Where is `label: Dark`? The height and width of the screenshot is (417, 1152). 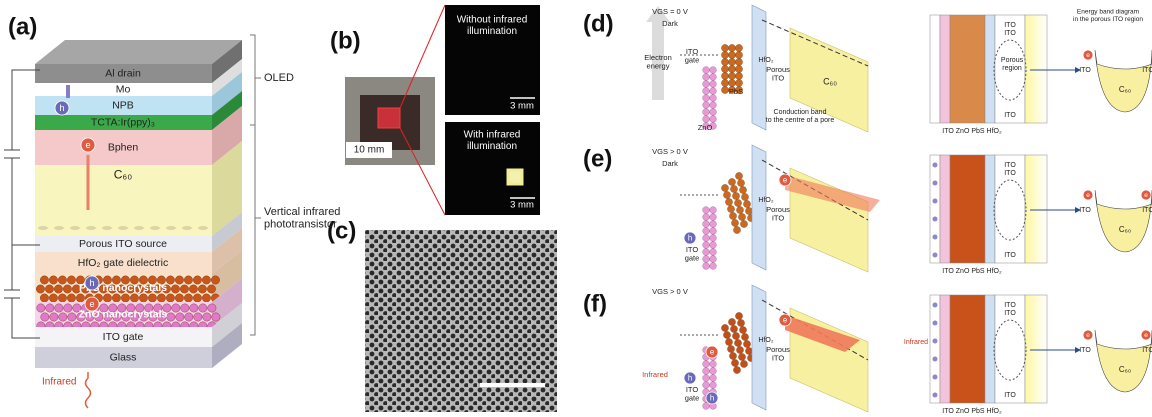
label: Dark is located at coordinates (670, 23).